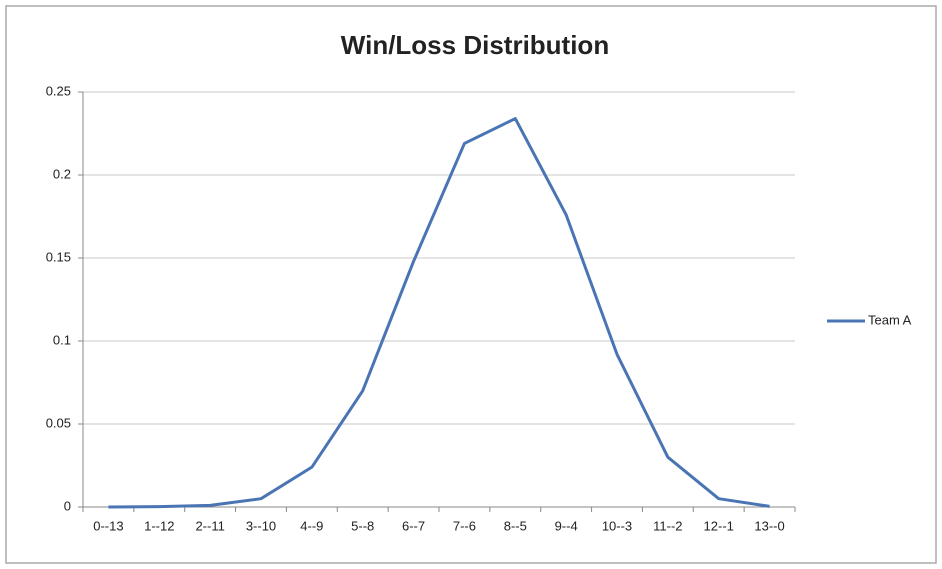 The image size is (942, 569). I want to click on x-tick-label: 13--0, so click(769, 525).